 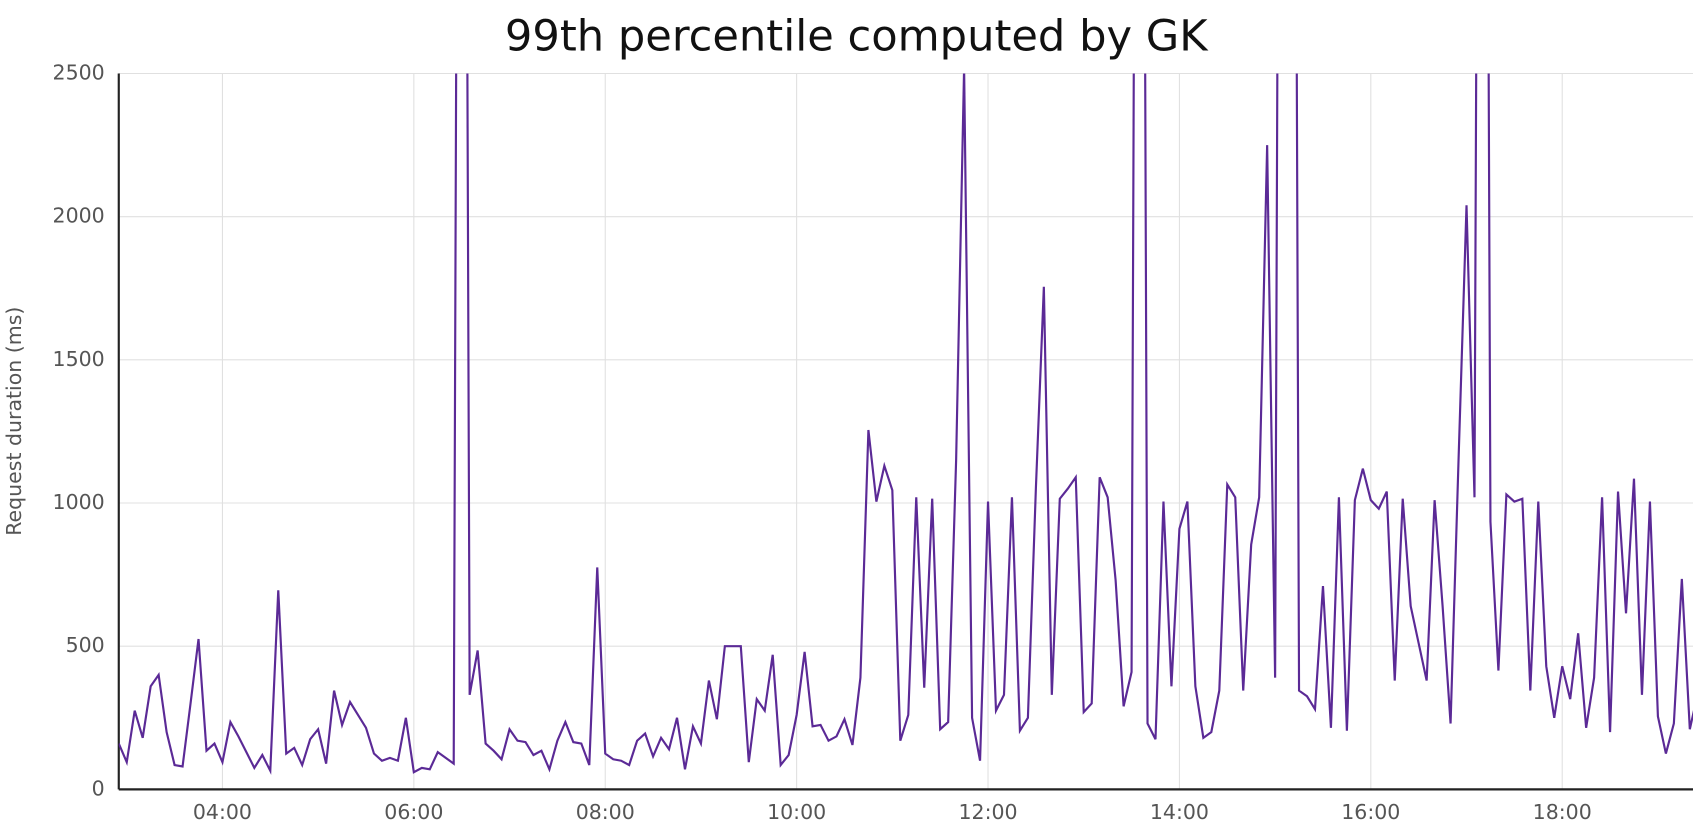 What do you see at coordinates (79, 216) in the screenshot?
I see `y-tick-label: 2000` at bounding box center [79, 216].